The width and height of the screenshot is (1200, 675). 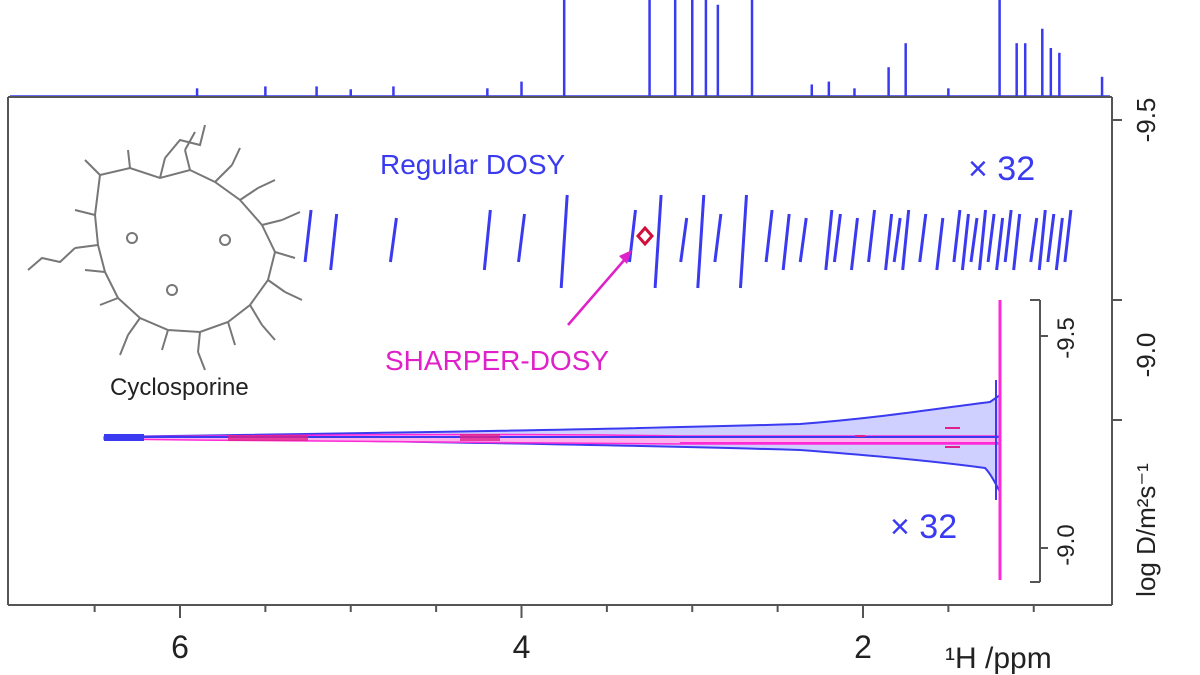 What do you see at coordinates (1066, 544) in the screenshot?
I see `inset-tick-label-bottom: -9.0` at bounding box center [1066, 544].